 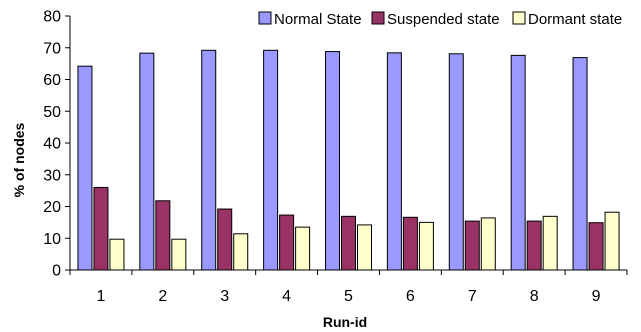 I want to click on x-axis-title: Run-id, so click(x=345, y=322).